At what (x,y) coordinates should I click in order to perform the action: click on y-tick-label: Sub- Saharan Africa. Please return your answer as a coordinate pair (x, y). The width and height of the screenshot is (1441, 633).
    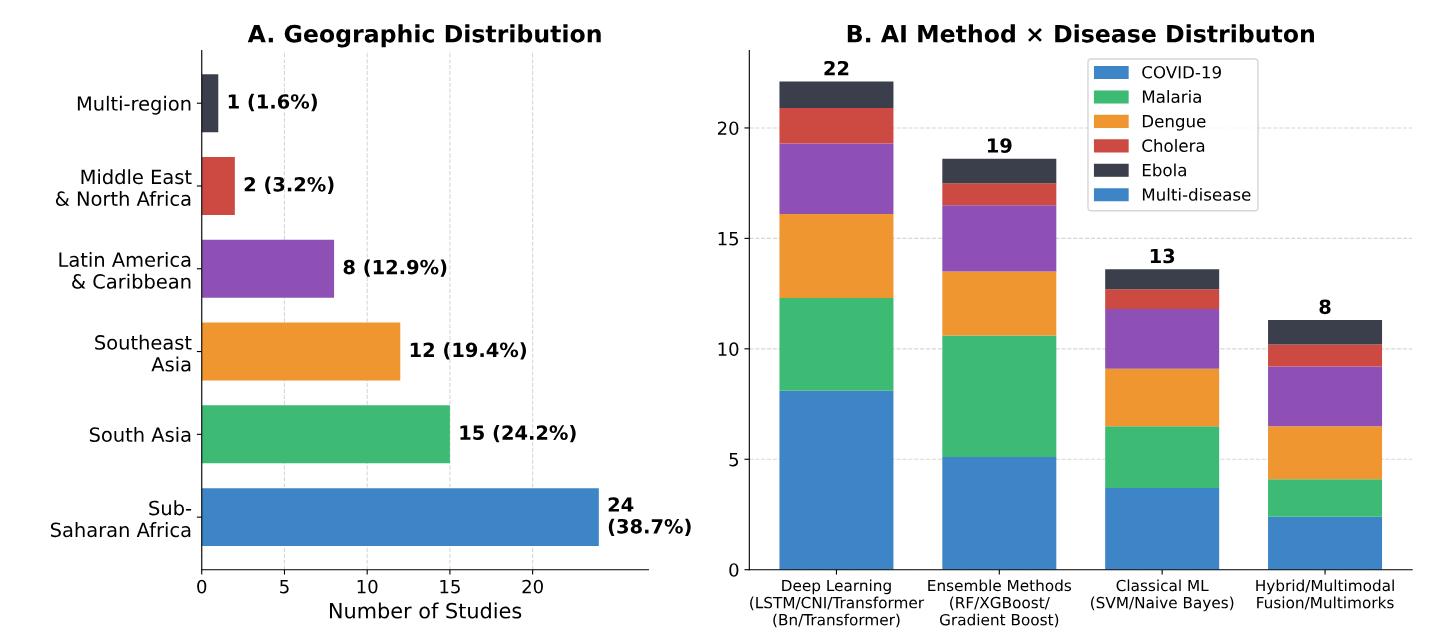
    Looking at the image, I should click on (121, 519).